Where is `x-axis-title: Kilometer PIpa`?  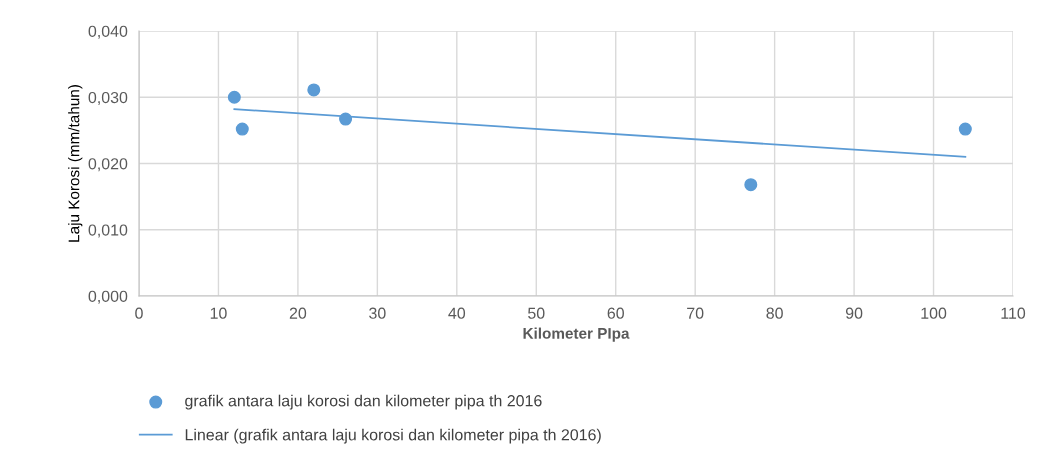 x-axis-title: Kilometer PIpa is located at coordinates (576, 334).